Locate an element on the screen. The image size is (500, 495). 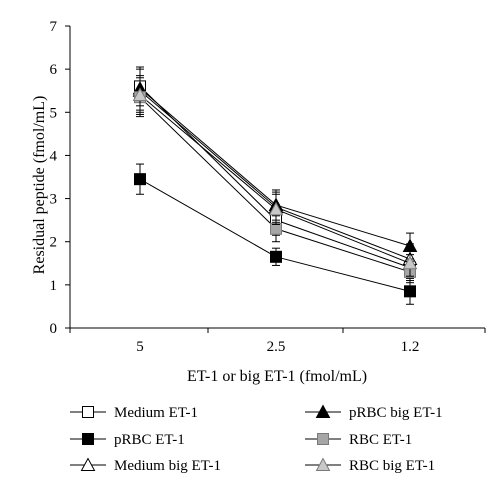
legend-label: RBC ET-1 is located at coordinates (380, 440).